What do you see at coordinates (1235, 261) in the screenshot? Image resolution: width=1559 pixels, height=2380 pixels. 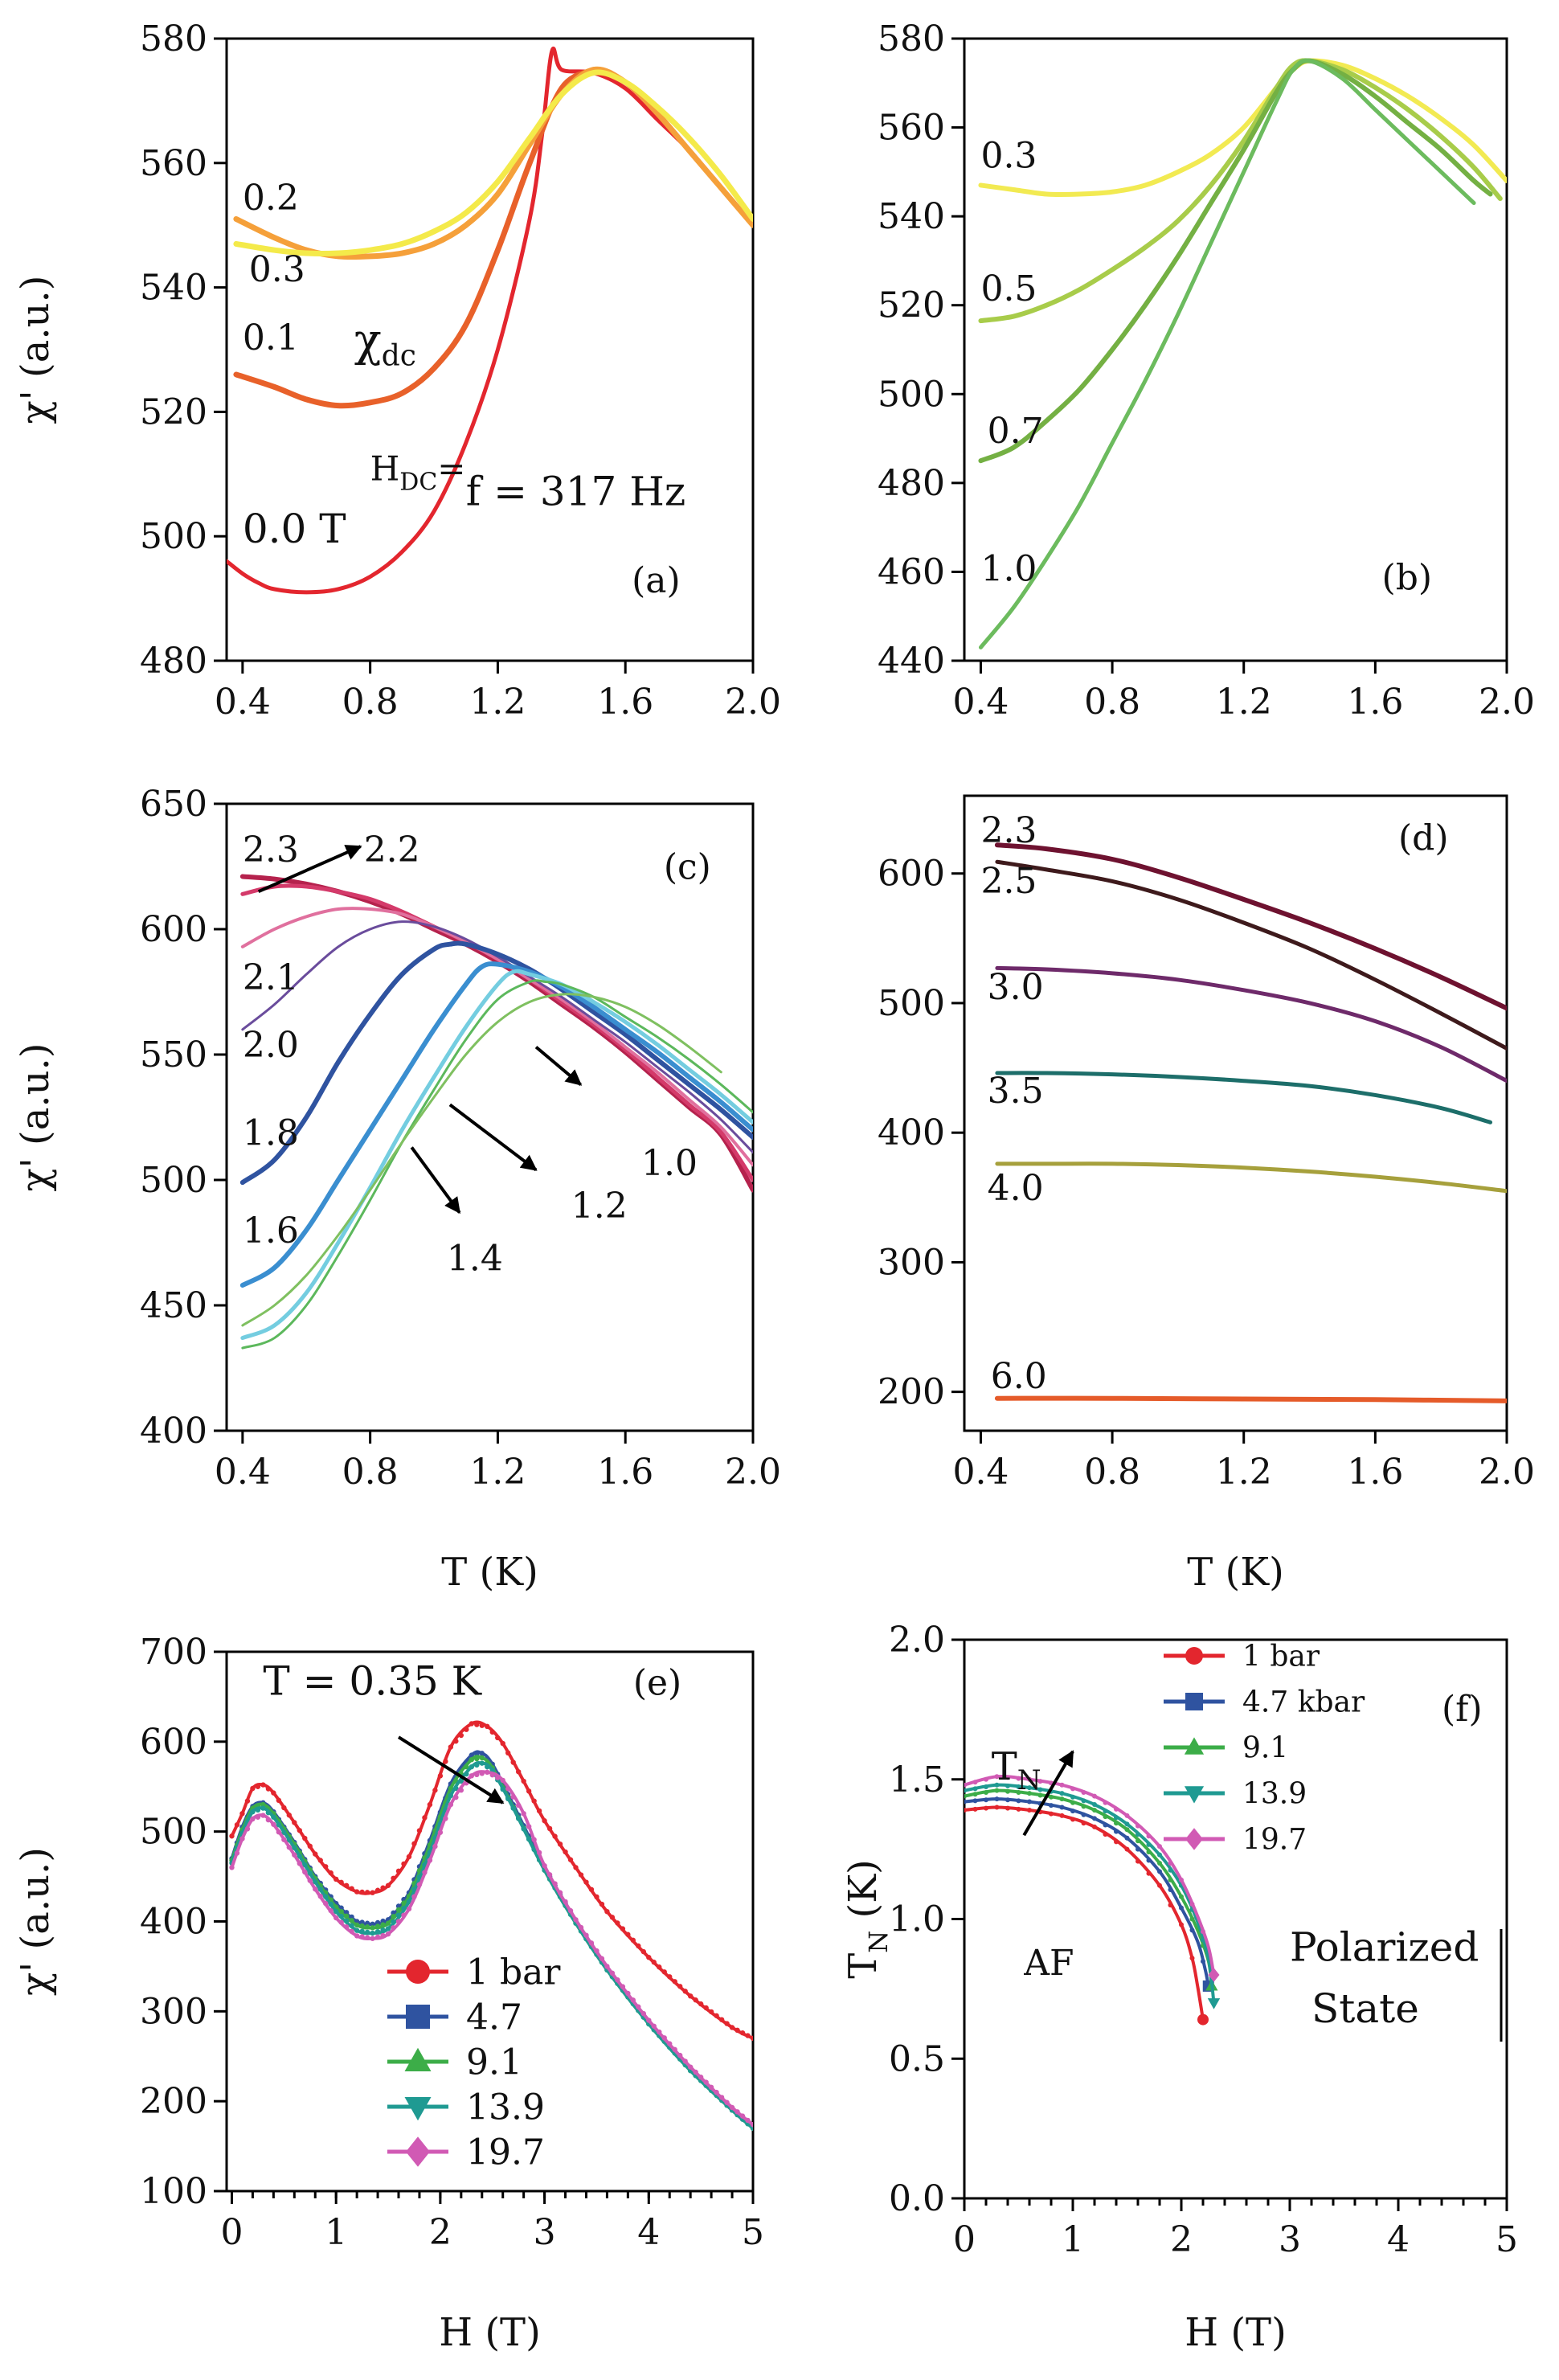 I see `series-line-0.7` at bounding box center [1235, 261].